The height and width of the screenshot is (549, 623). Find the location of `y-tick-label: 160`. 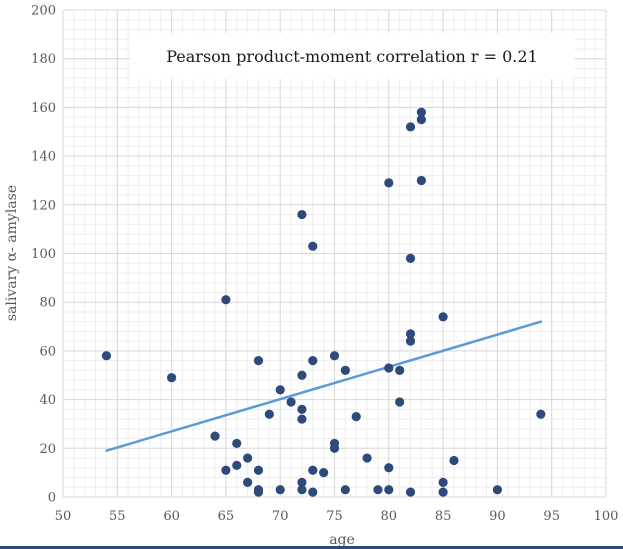

y-tick-label: 160 is located at coordinates (43, 108).